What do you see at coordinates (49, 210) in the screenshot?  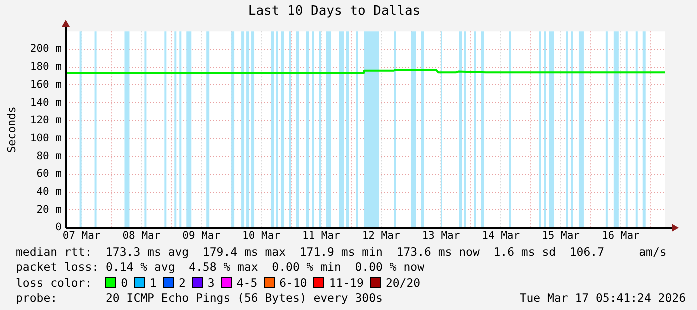 I see `y-tick-label: 20 m` at bounding box center [49, 210].